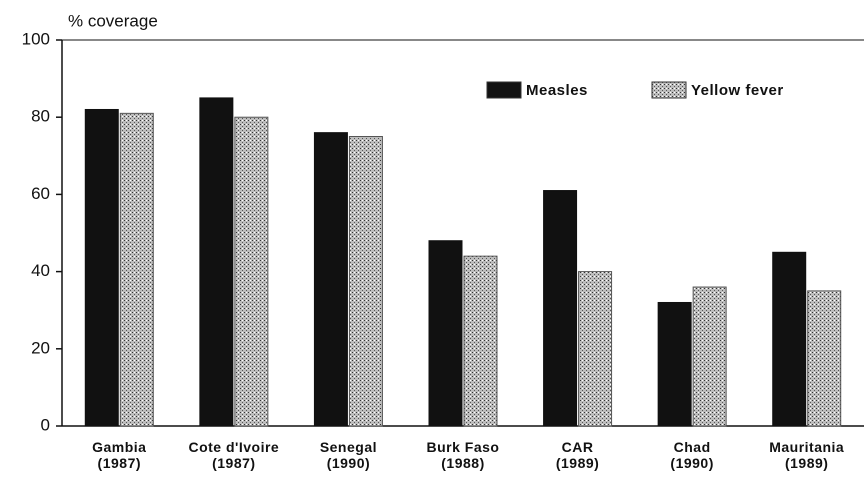 Image resolution: width=864 pixels, height=480 pixels. I want to click on x-tick-label: Burk Faso (1988), so click(463, 455).